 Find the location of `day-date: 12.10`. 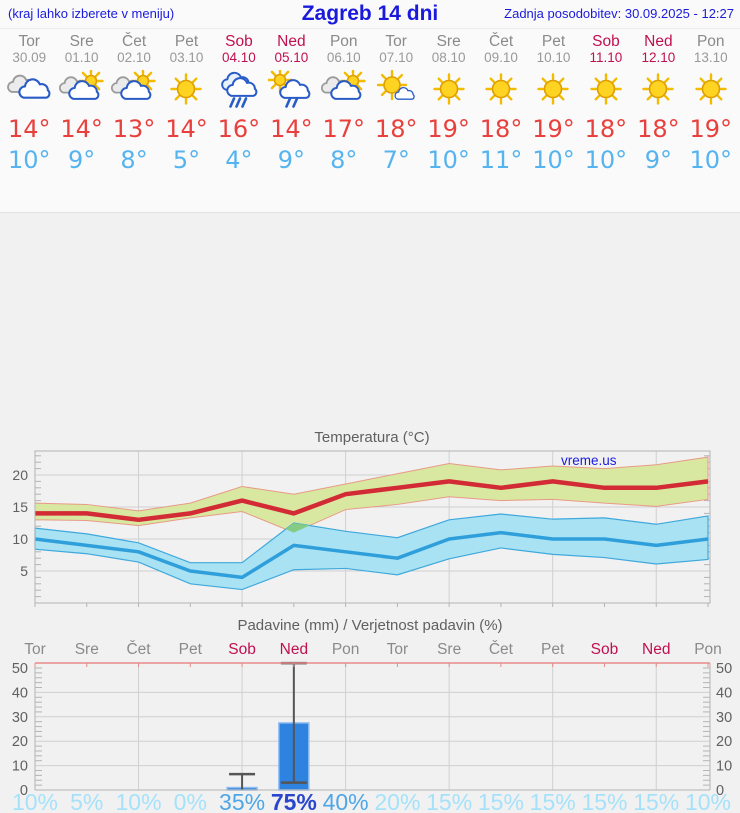

day-date: 12.10 is located at coordinates (658, 57).